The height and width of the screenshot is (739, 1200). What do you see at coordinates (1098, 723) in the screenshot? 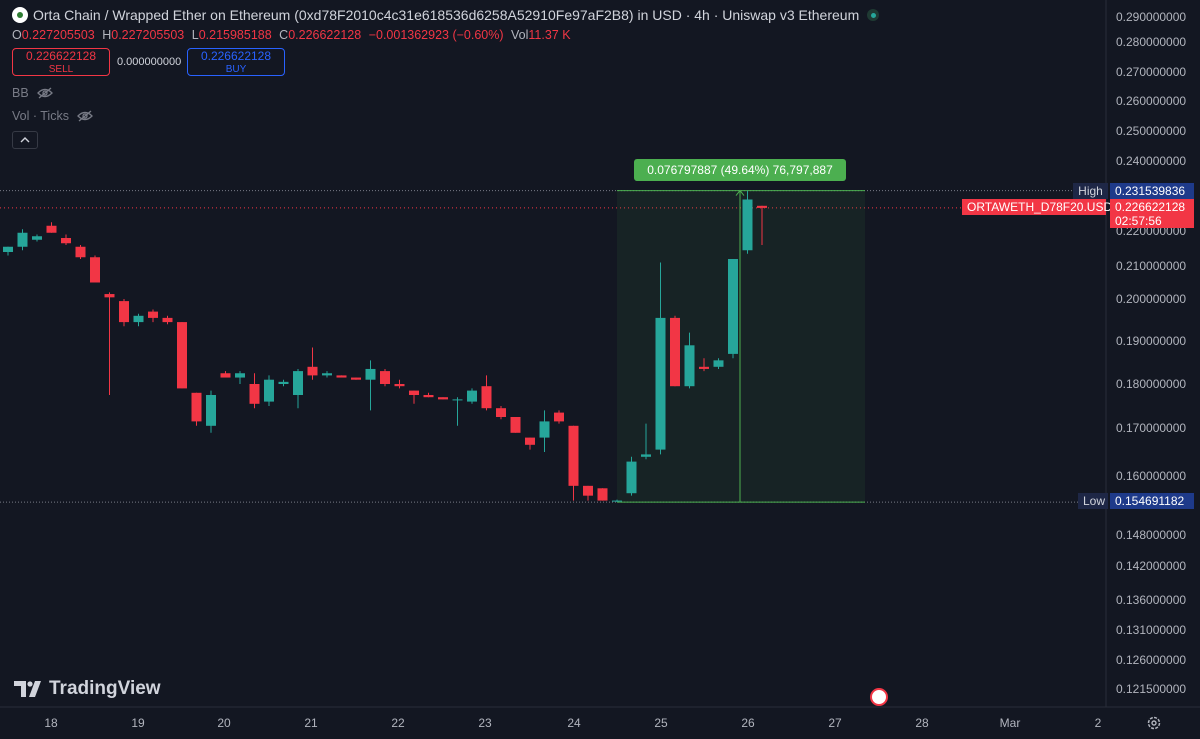
I see `time-tick-label: 2` at bounding box center [1098, 723].